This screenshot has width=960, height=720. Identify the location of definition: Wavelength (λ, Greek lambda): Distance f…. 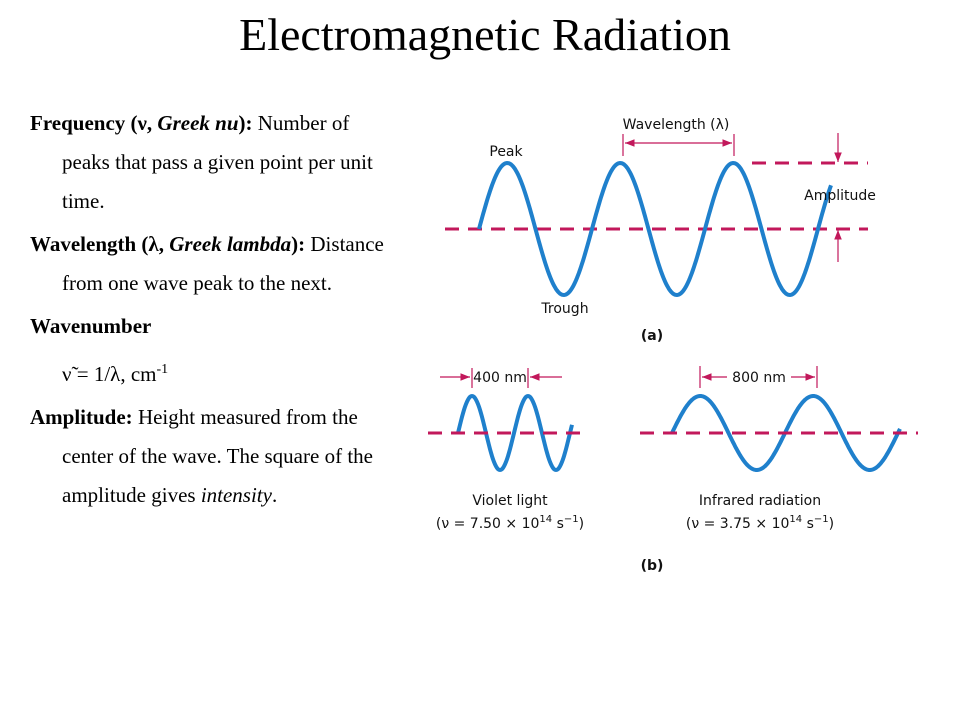
(210, 264).